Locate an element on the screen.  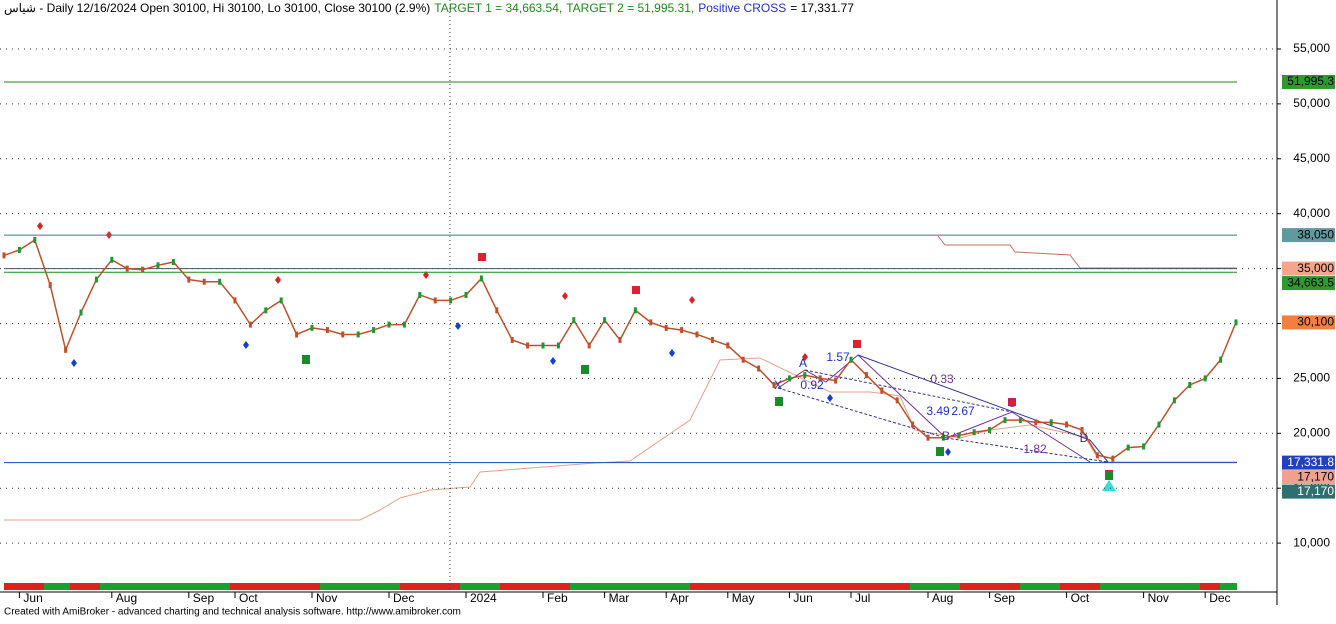
annotation: 1.57 is located at coordinates (838, 357).